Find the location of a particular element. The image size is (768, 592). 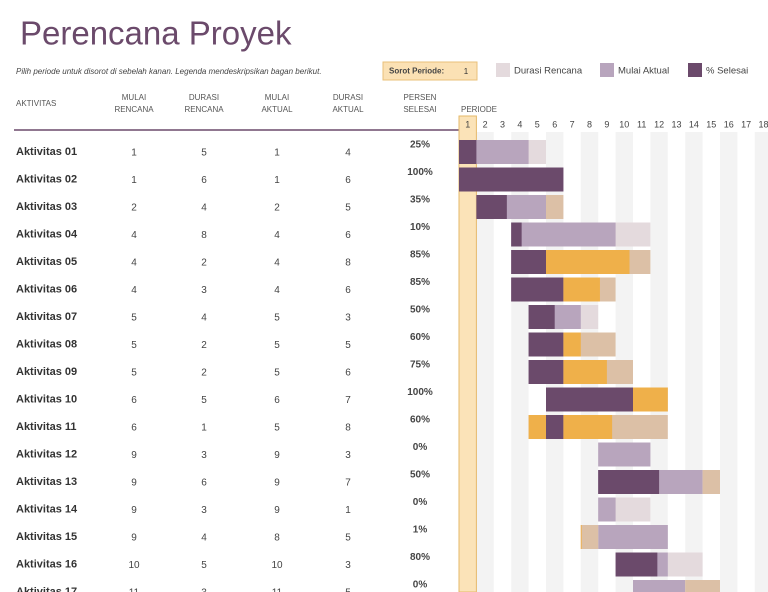

period-number: 15 is located at coordinates (711, 124).